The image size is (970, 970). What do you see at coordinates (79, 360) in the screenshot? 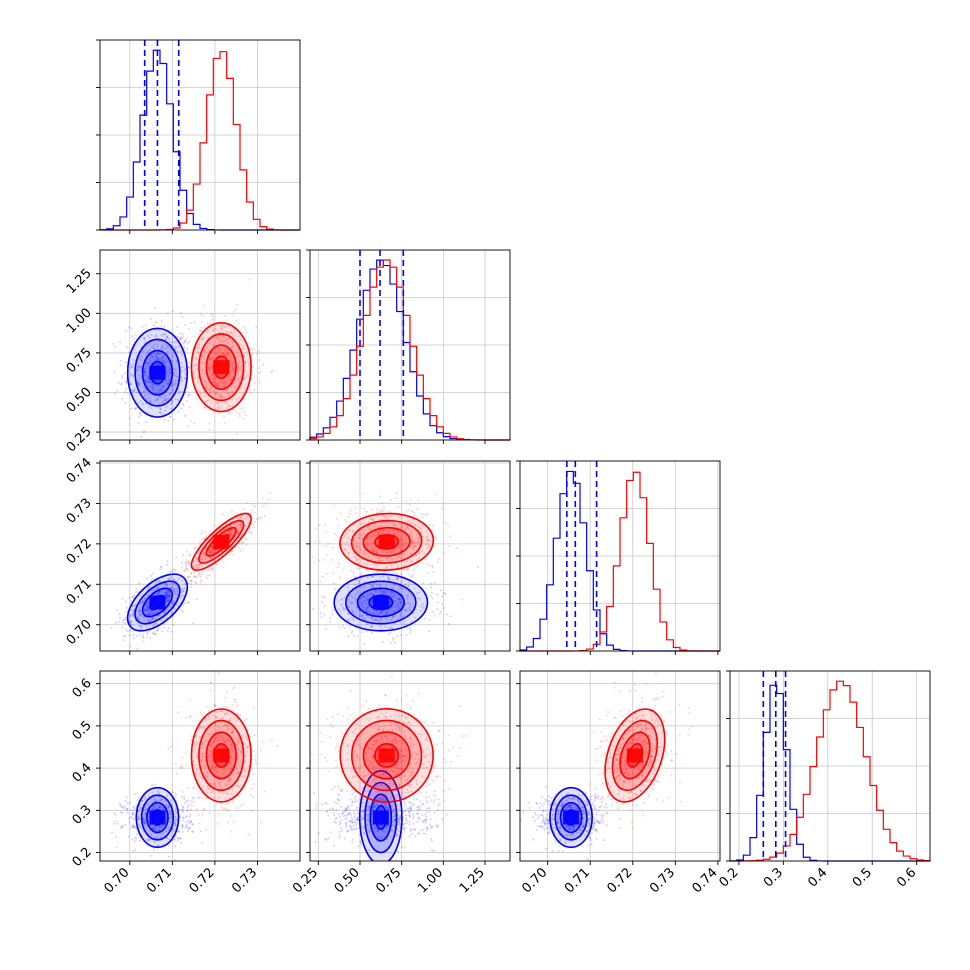
I see `y-tick-label: 0.75` at bounding box center [79, 360].